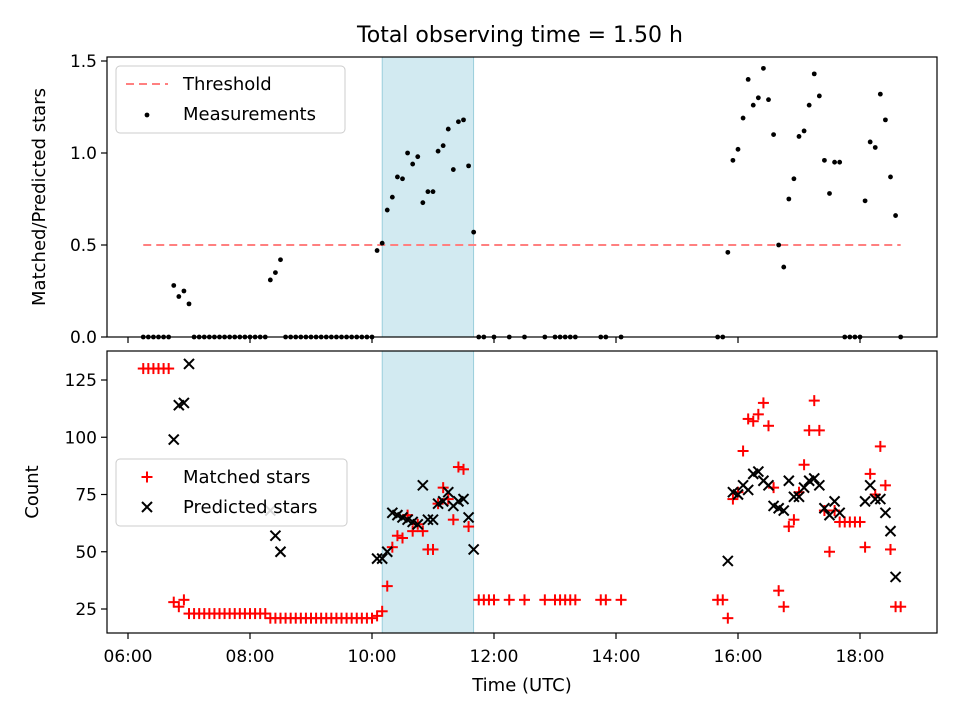 The width and height of the screenshot is (960, 720). What do you see at coordinates (83, 338) in the screenshot?
I see `top-ytick-label: 0.0` at bounding box center [83, 338].